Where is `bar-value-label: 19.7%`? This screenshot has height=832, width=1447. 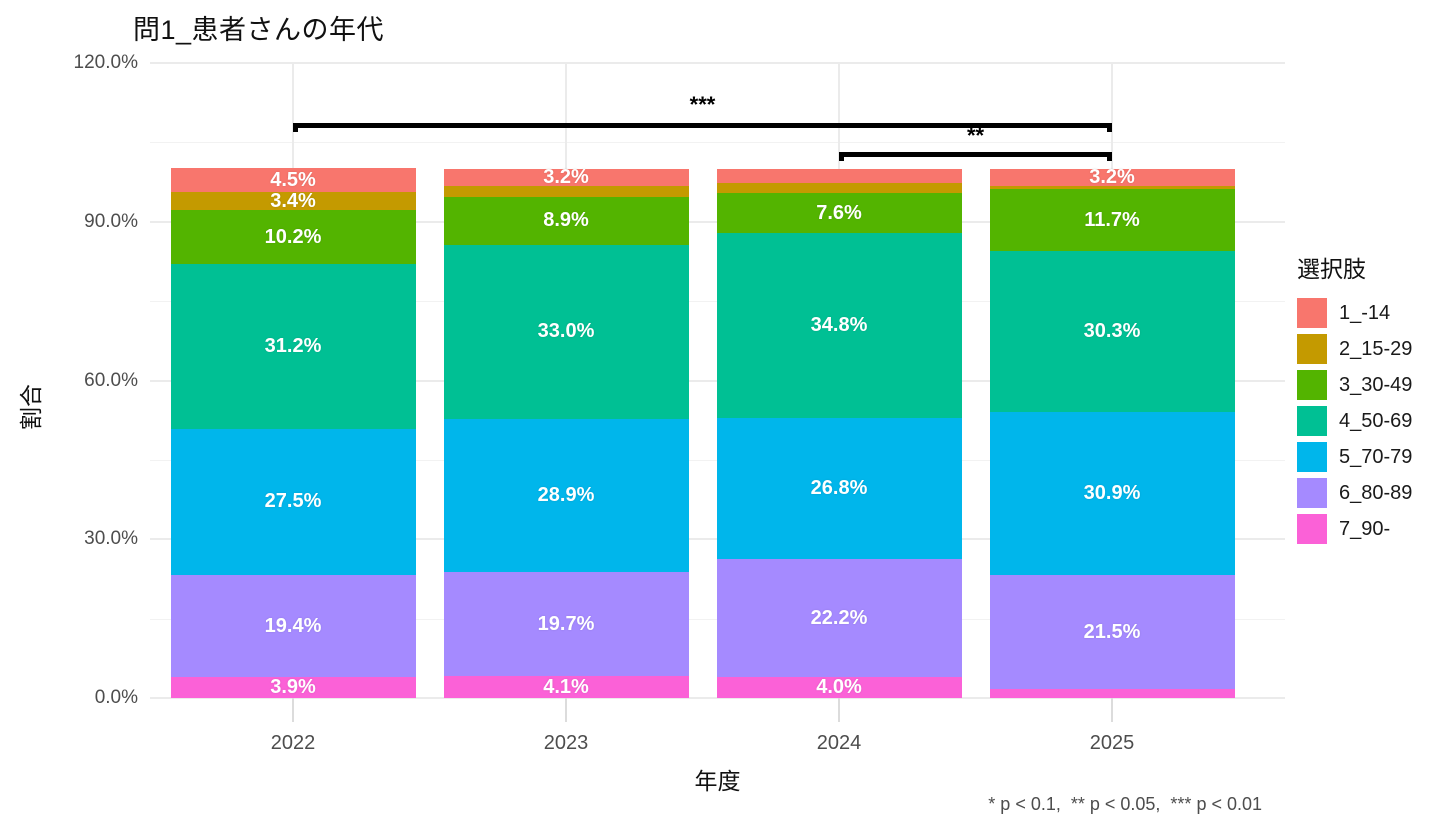 bar-value-label: 19.7% is located at coordinates (566, 623).